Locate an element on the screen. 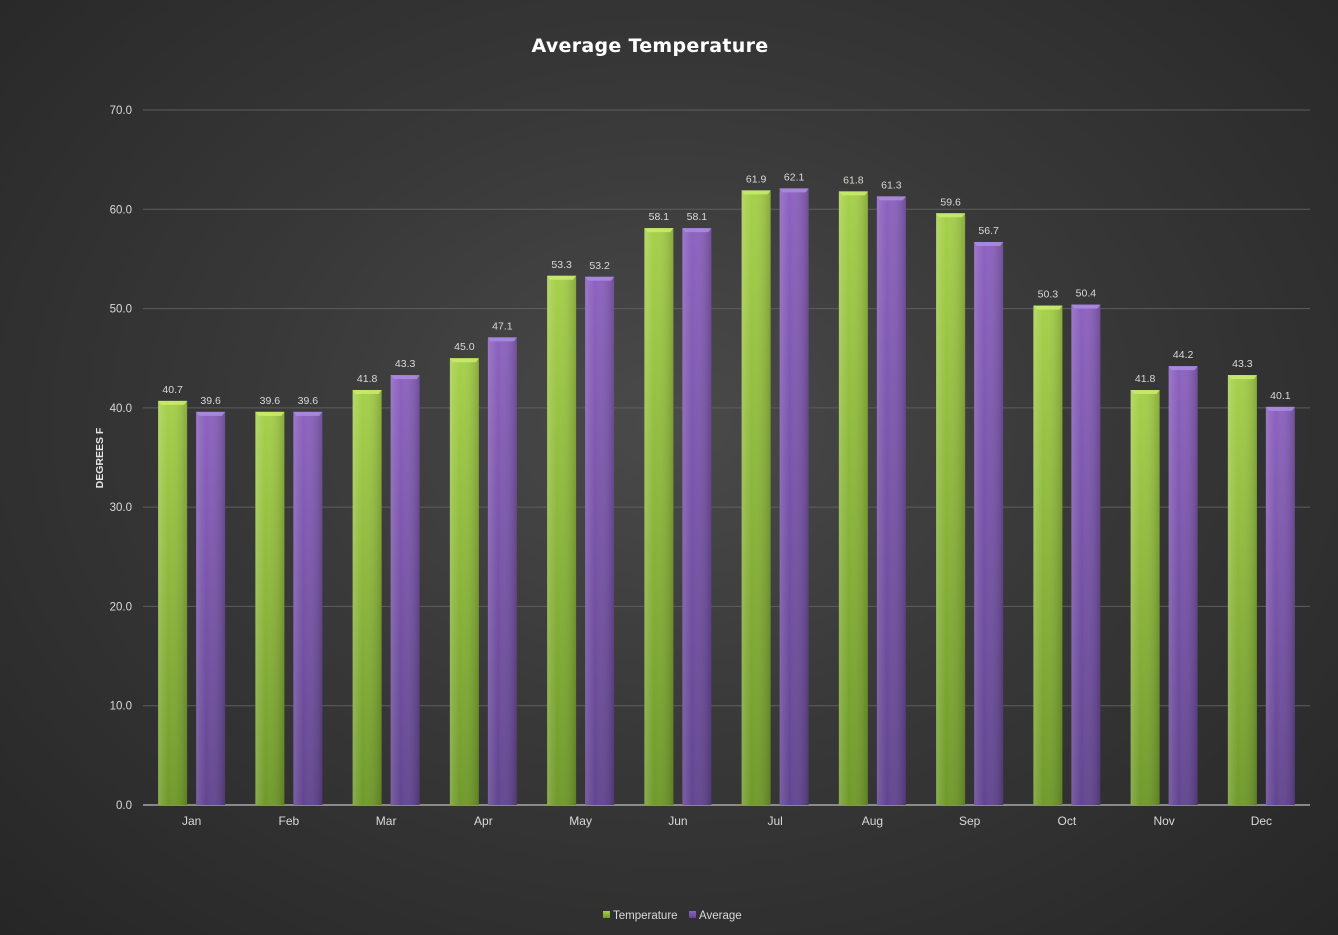 Image resolution: width=1338 pixels, height=935 pixels. data-label-temperature: 61.9 is located at coordinates (756, 179).